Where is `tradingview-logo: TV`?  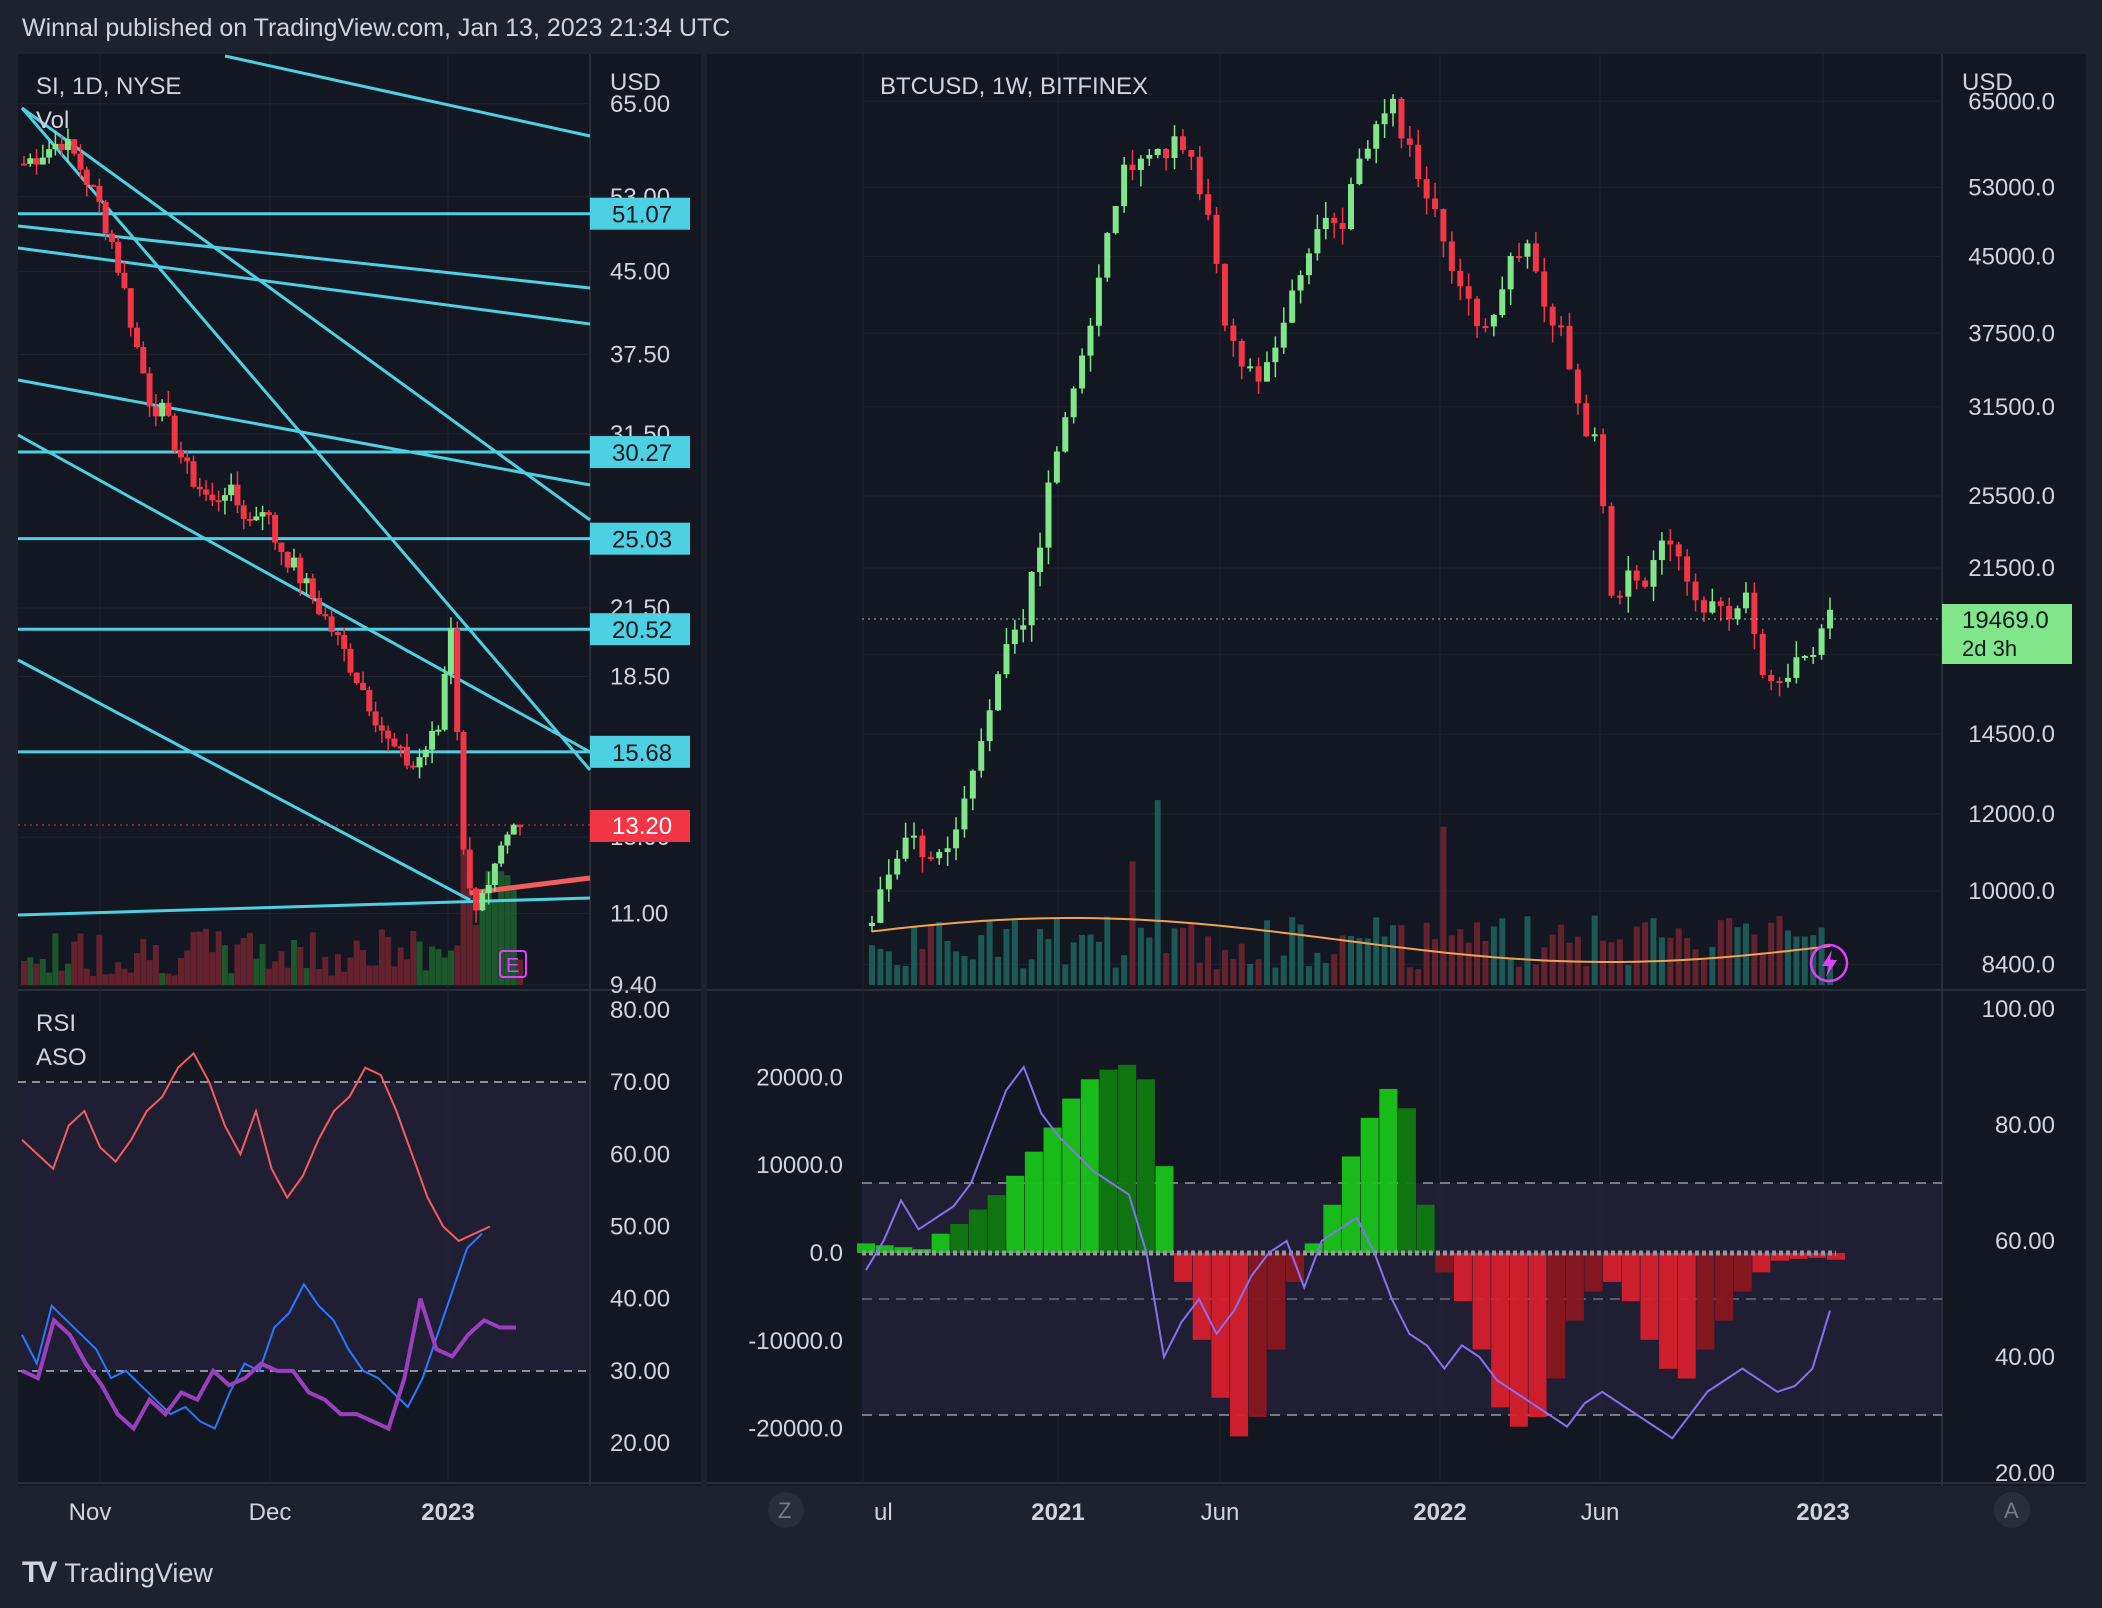
tradingview-logo: TV is located at coordinates (39, 1572).